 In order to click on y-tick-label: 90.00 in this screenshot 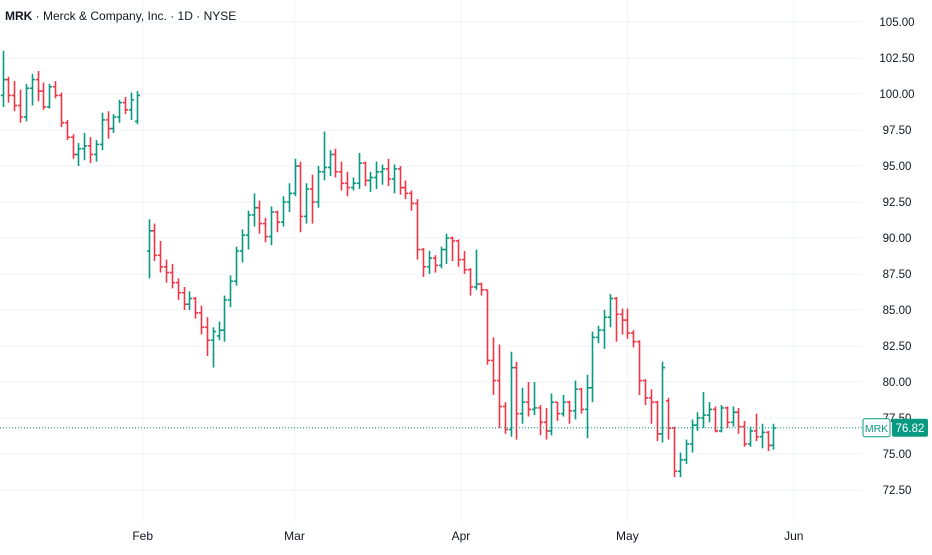, I will do `click(897, 239)`.